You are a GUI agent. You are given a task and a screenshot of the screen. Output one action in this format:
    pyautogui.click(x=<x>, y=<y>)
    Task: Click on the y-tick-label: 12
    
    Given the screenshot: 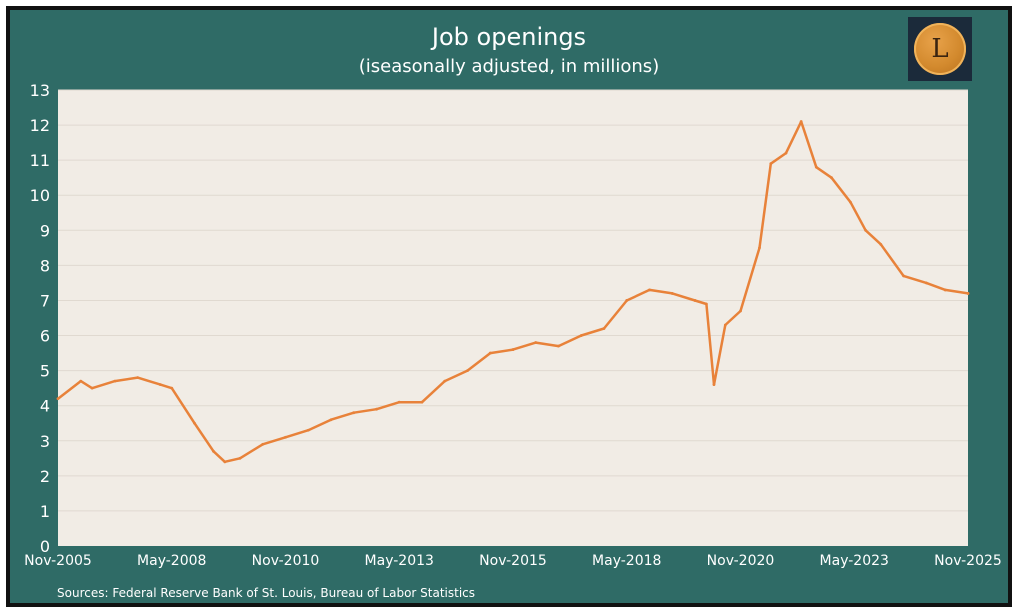 What is the action you would take?
    pyautogui.click(x=40, y=125)
    